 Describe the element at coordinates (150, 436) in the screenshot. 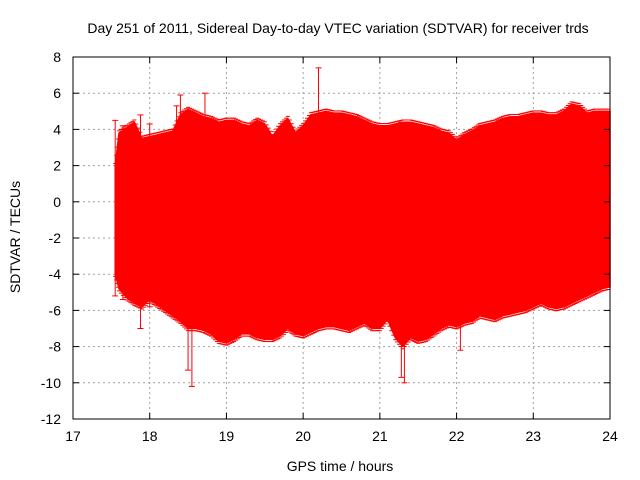

I see `x-tick-label: 18` at that location.